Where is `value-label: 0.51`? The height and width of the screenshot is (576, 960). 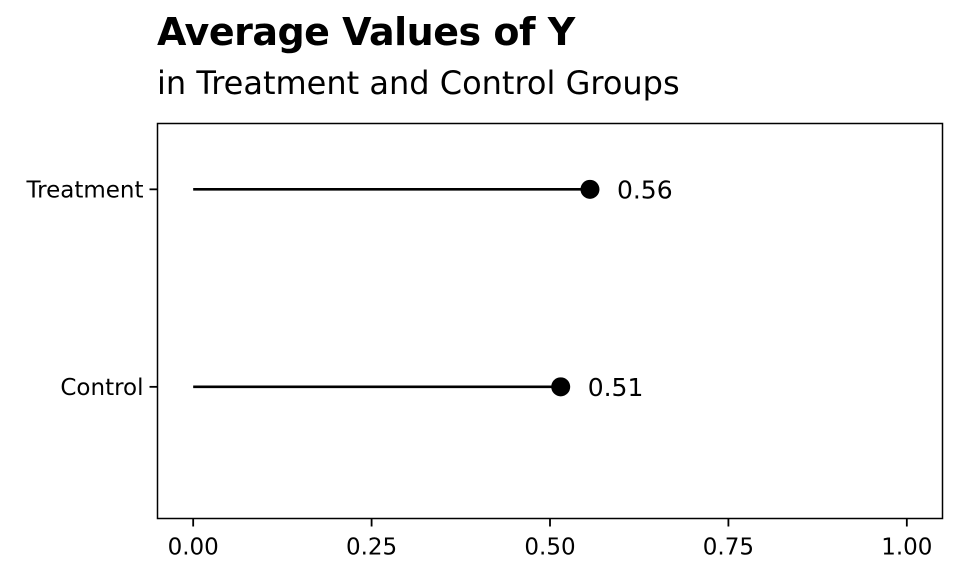 value-label: 0.51 is located at coordinates (616, 387).